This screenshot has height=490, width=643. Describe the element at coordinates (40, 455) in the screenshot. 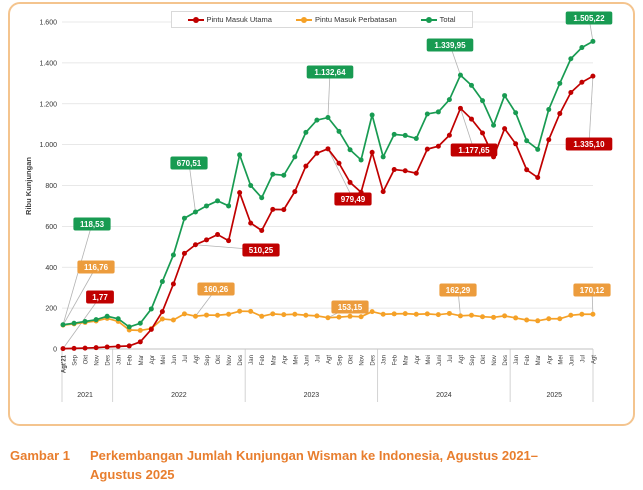

I see `figure-caption-tag: Gambar 1` at that location.